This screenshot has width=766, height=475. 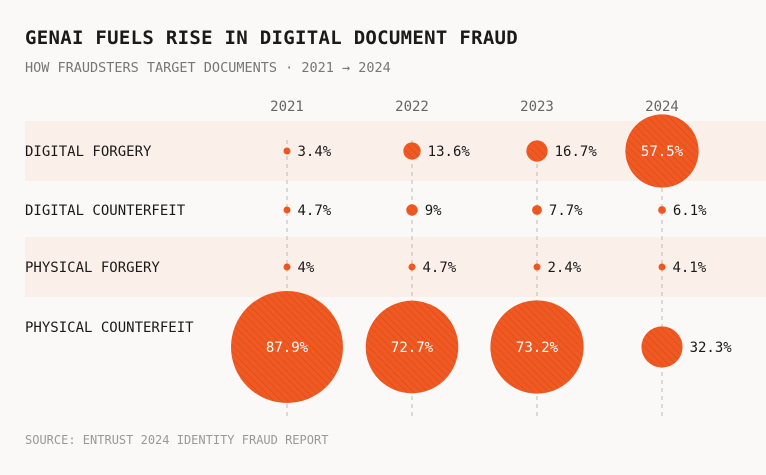 I want to click on value-label: 72.7%, so click(x=412, y=348).